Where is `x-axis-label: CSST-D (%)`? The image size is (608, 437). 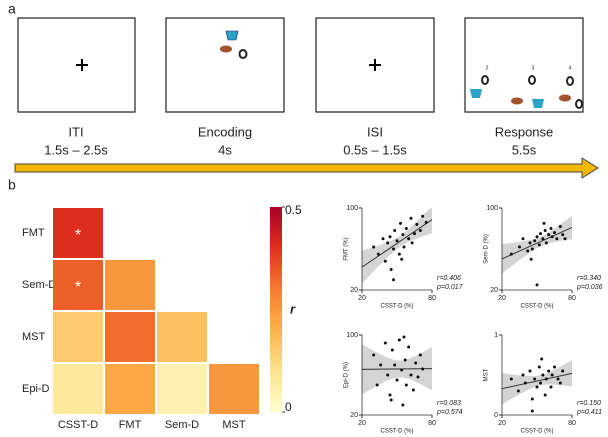 x-axis-label: CSST-D (%) is located at coordinates (397, 432).